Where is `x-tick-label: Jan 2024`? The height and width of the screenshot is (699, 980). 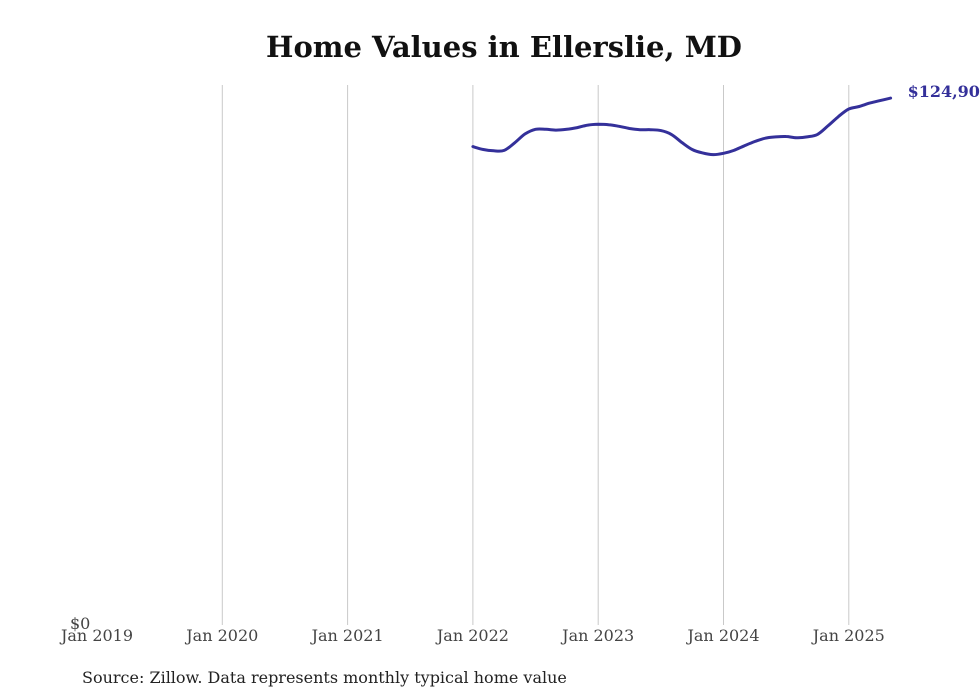 x-tick-label: Jan 2024 is located at coordinates (722, 635).